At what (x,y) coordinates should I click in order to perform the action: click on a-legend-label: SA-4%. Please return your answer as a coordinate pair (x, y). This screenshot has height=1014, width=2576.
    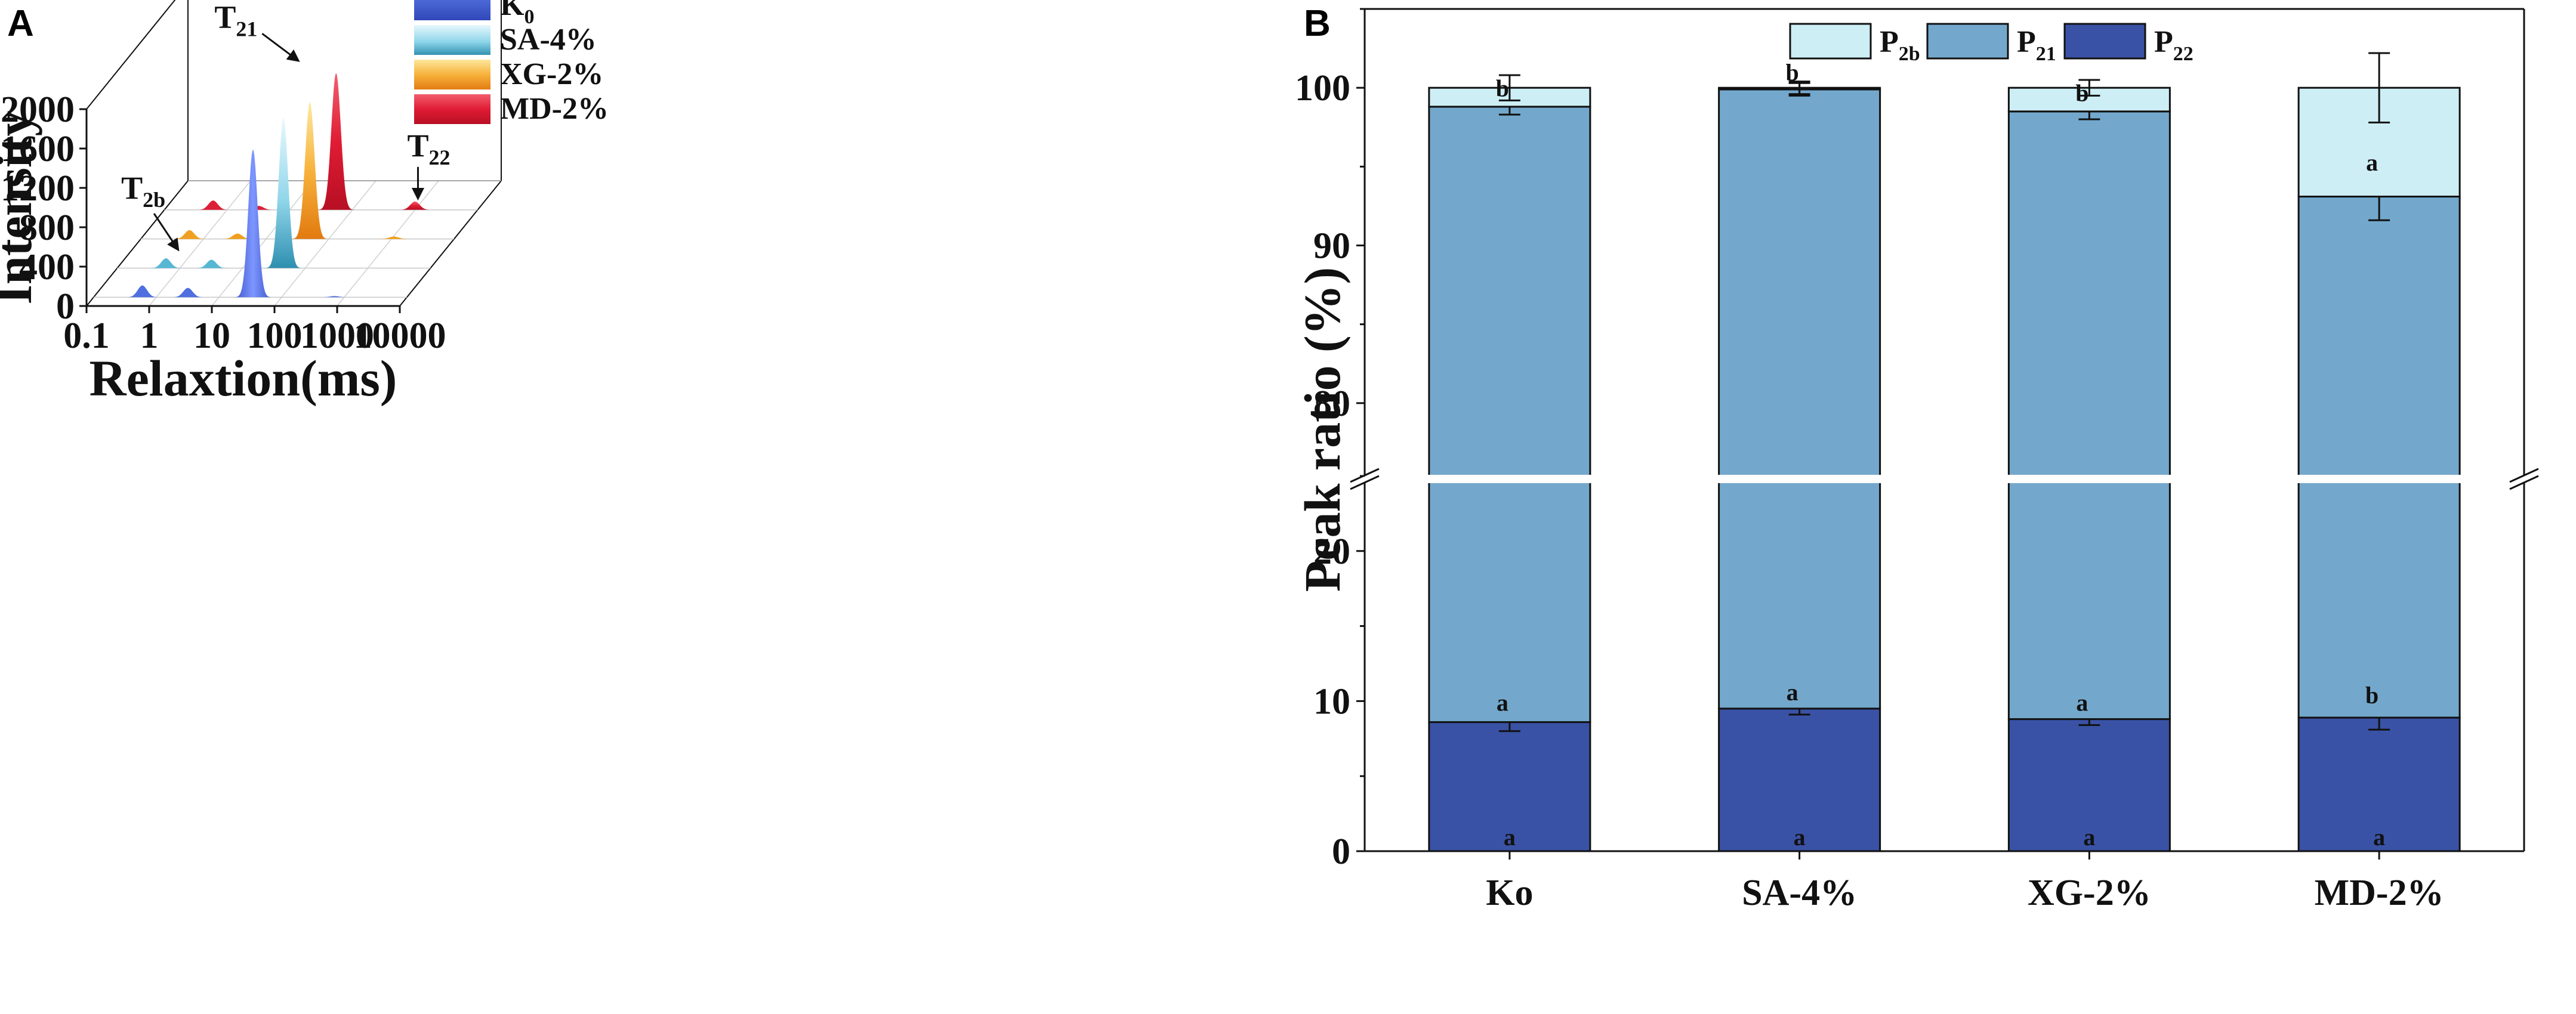
    Looking at the image, I should click on (549, 40).